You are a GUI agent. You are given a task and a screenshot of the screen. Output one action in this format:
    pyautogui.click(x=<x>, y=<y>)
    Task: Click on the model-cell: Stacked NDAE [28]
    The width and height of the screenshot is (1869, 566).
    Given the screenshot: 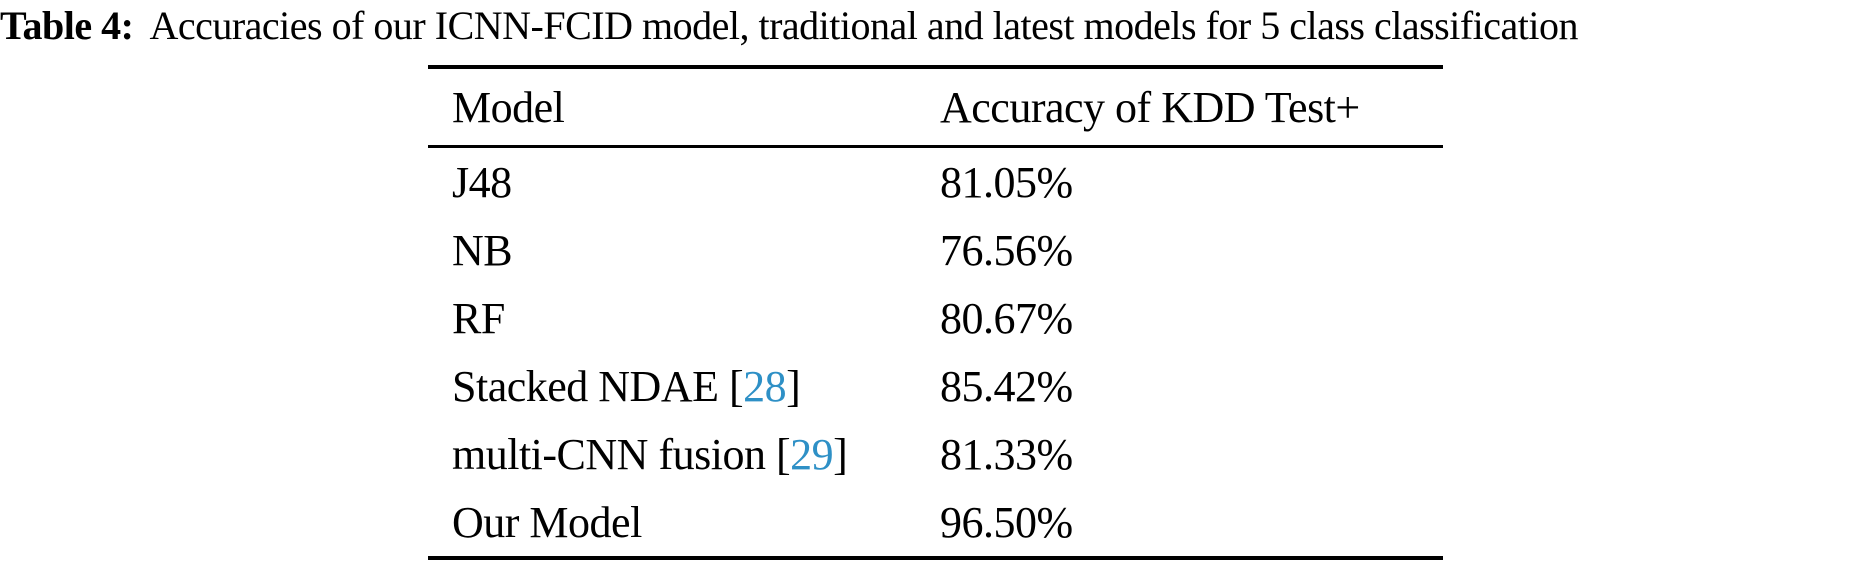 What is the action you would take?
    pyautogui.click(x=684, y=386)
    